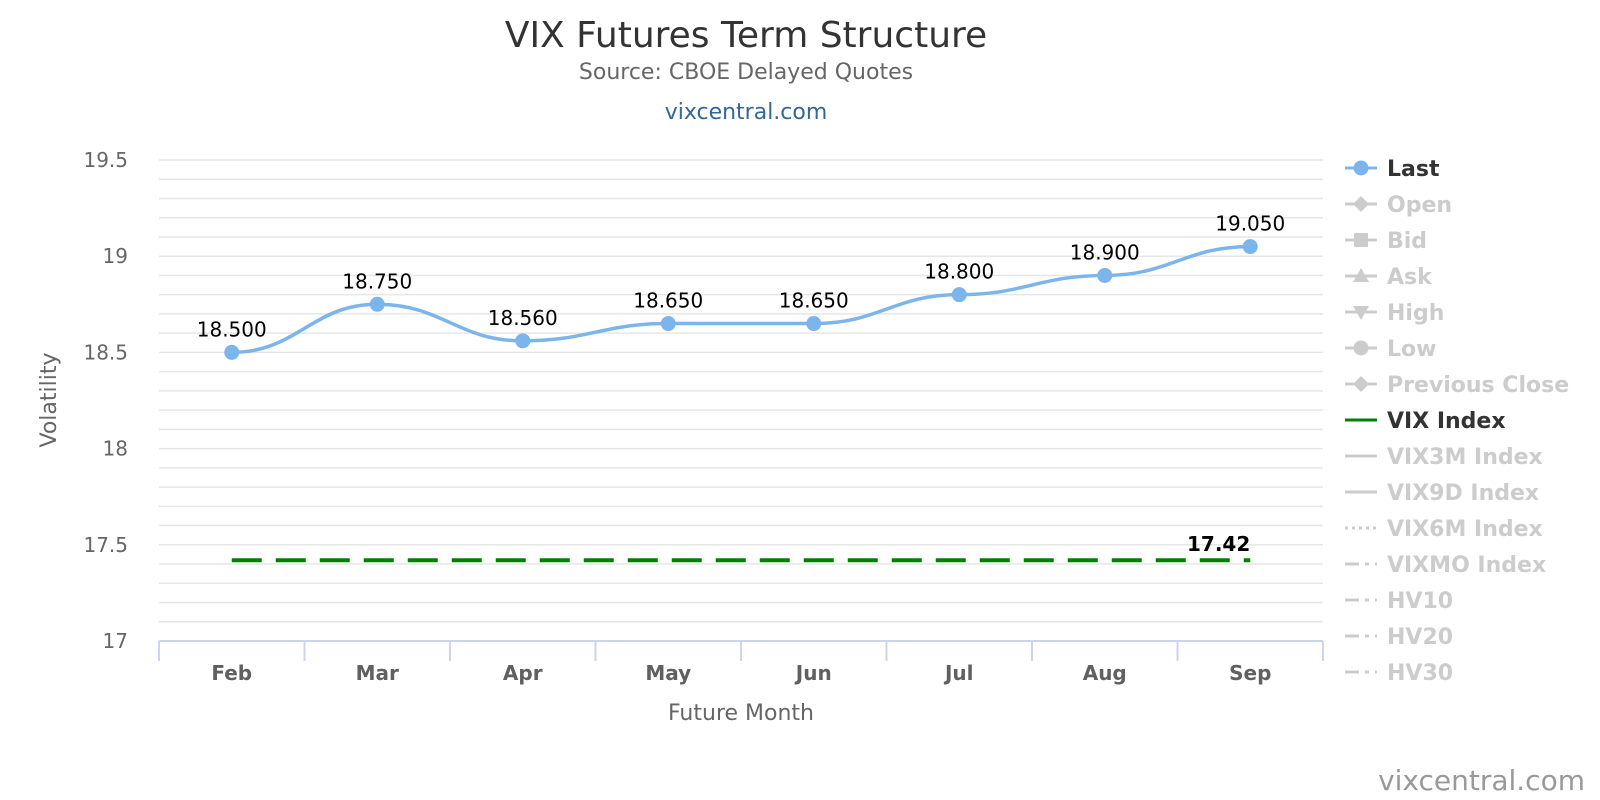  What do you see at coordinates (115, 641) in the screenshot?
I see `y-tick-label: 17` at bounding box center [115, 641].